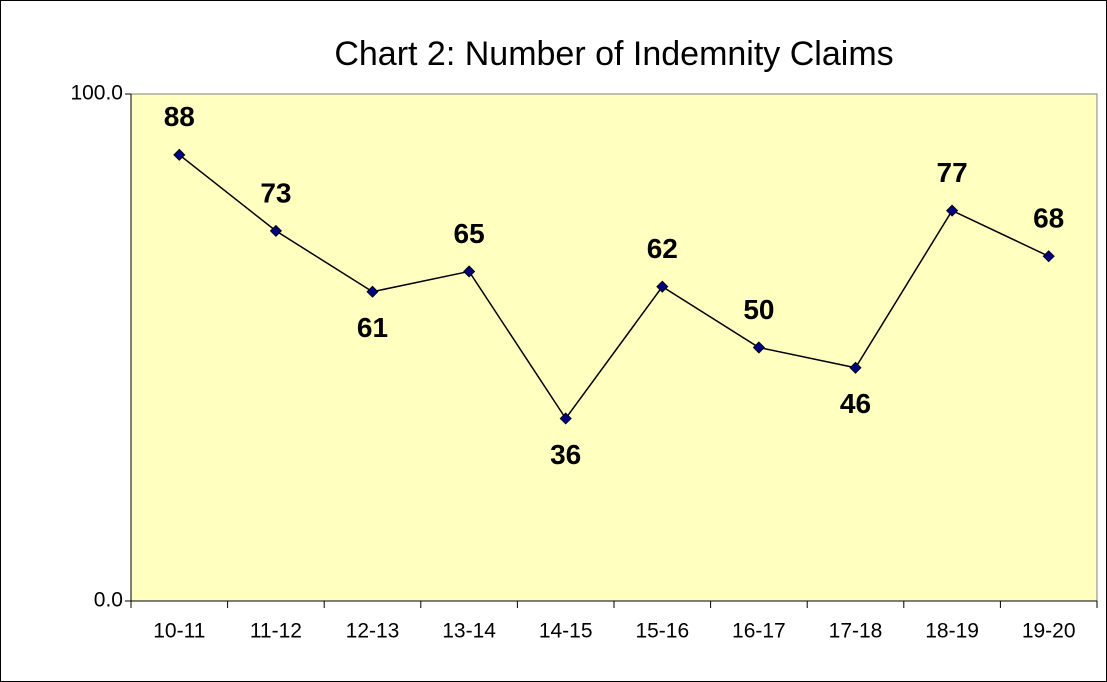 This screenshot has width=1107, height=682. I want to click on x-tick-label: 12-13, so click(373, 631).